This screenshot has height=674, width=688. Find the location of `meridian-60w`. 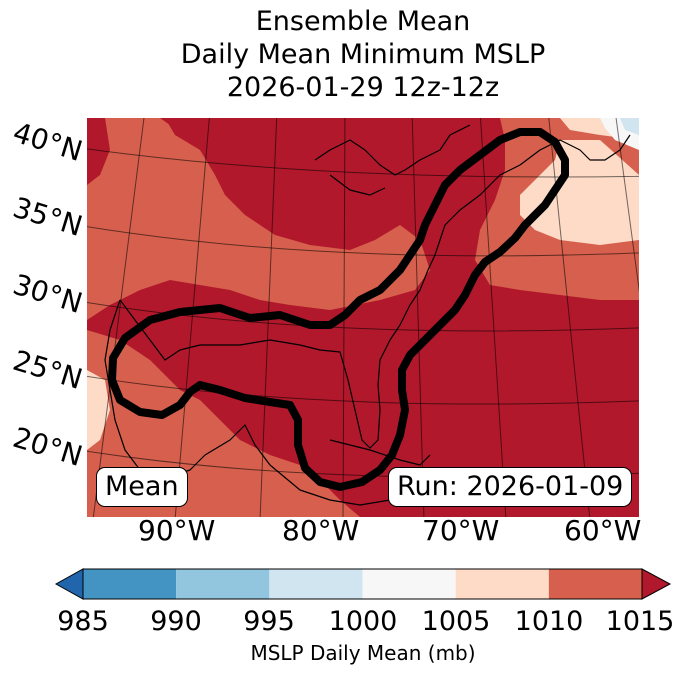

meridian-60w is located at coordinates (627, 205).